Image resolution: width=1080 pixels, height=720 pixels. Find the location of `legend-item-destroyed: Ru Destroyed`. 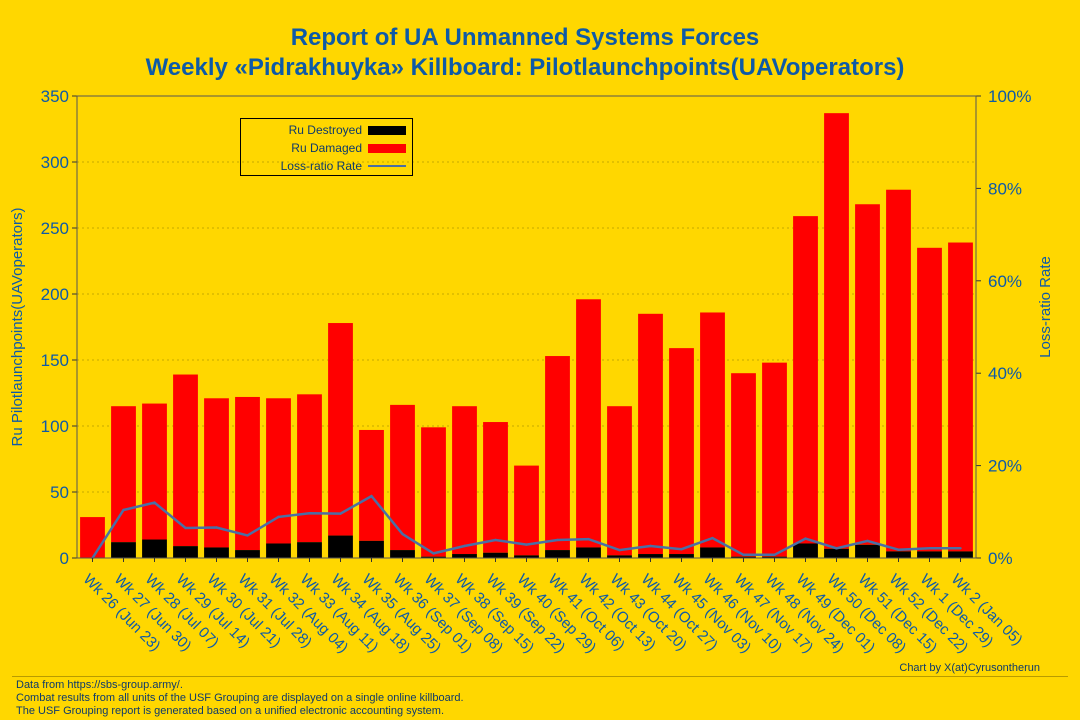

legend-item-destroyed: Ru Destroyed is located at coordinates (347, 130).